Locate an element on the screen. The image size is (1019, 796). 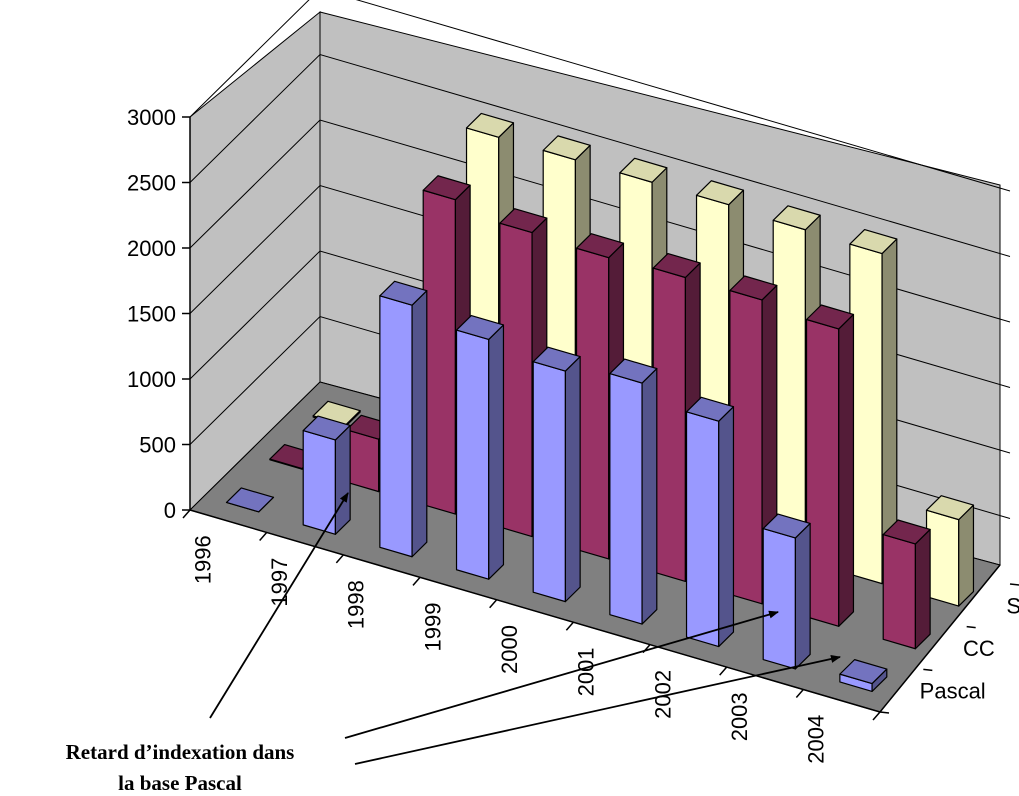
x-tick-label: 2003 is located at coordinates (739, 716).